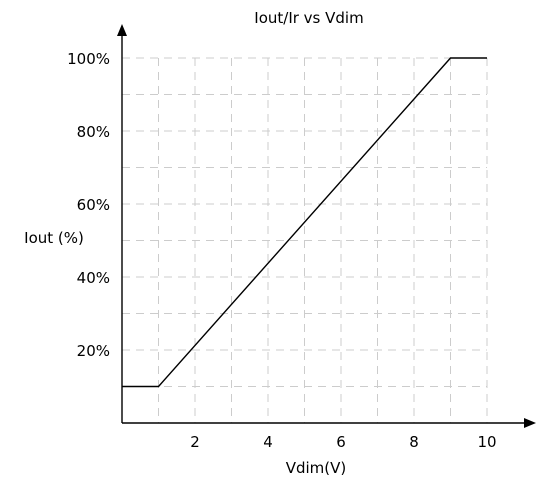 The image size is (539, 484). Describe the element at coordinates (486, 442) in the screenshot. I see `x-tick-label: 10` at that location.